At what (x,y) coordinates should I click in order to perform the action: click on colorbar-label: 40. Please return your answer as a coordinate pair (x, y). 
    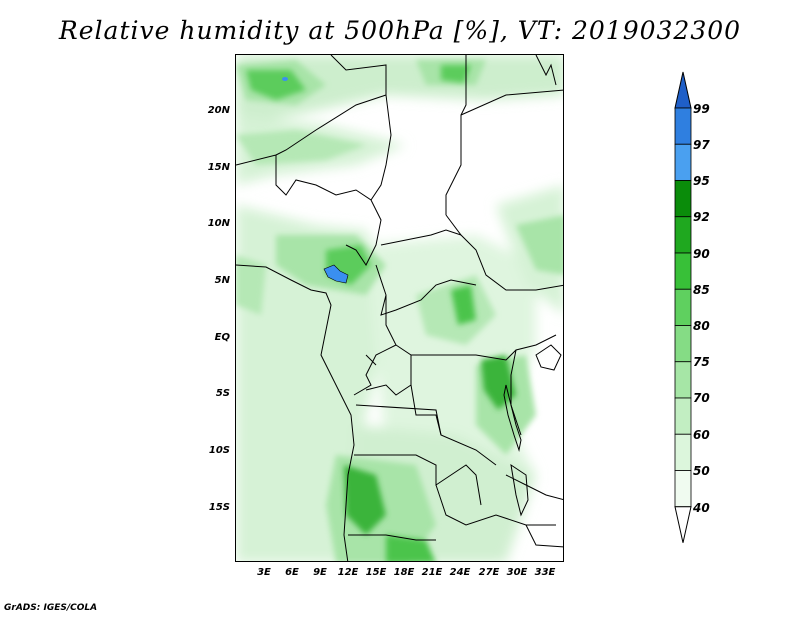
    Looking at the image, I should click on (701, 508).